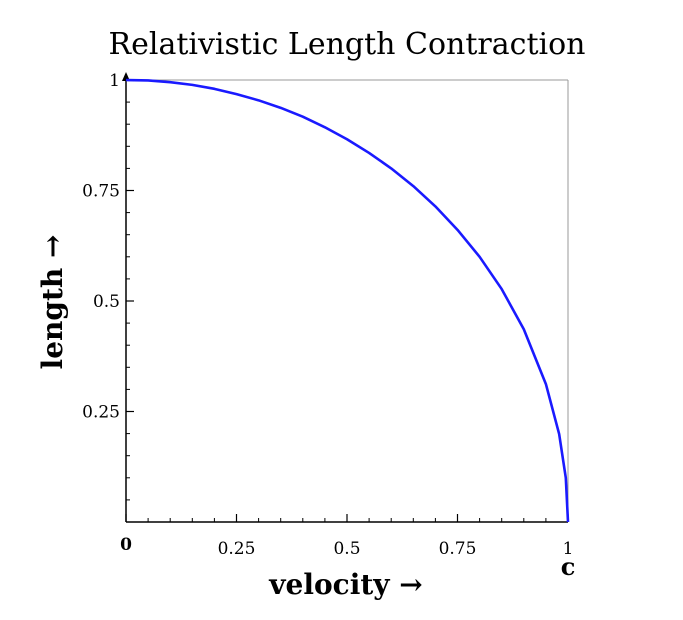 The image size is (683, 620). What do you see at coordinates (237, 549) in the screenshot?
I see `x-tick-label: 0.25` at bounding box center [237, 549].